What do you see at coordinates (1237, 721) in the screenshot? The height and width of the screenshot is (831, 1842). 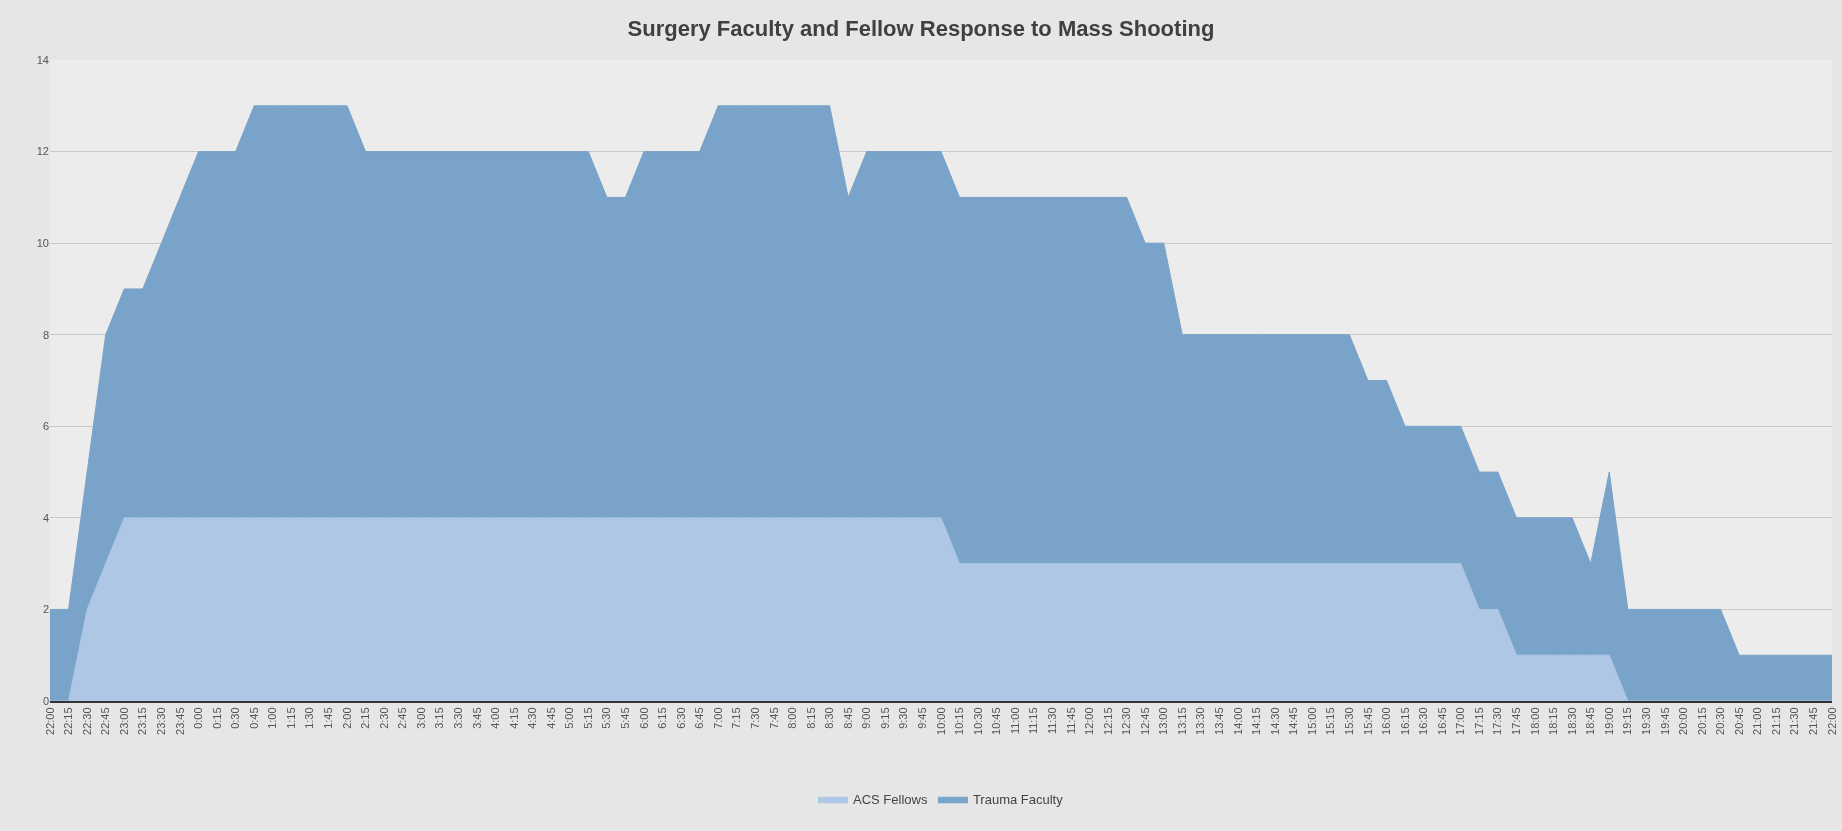 I see `x-tick-label: 14:00` at bounding box center [1237, 721].